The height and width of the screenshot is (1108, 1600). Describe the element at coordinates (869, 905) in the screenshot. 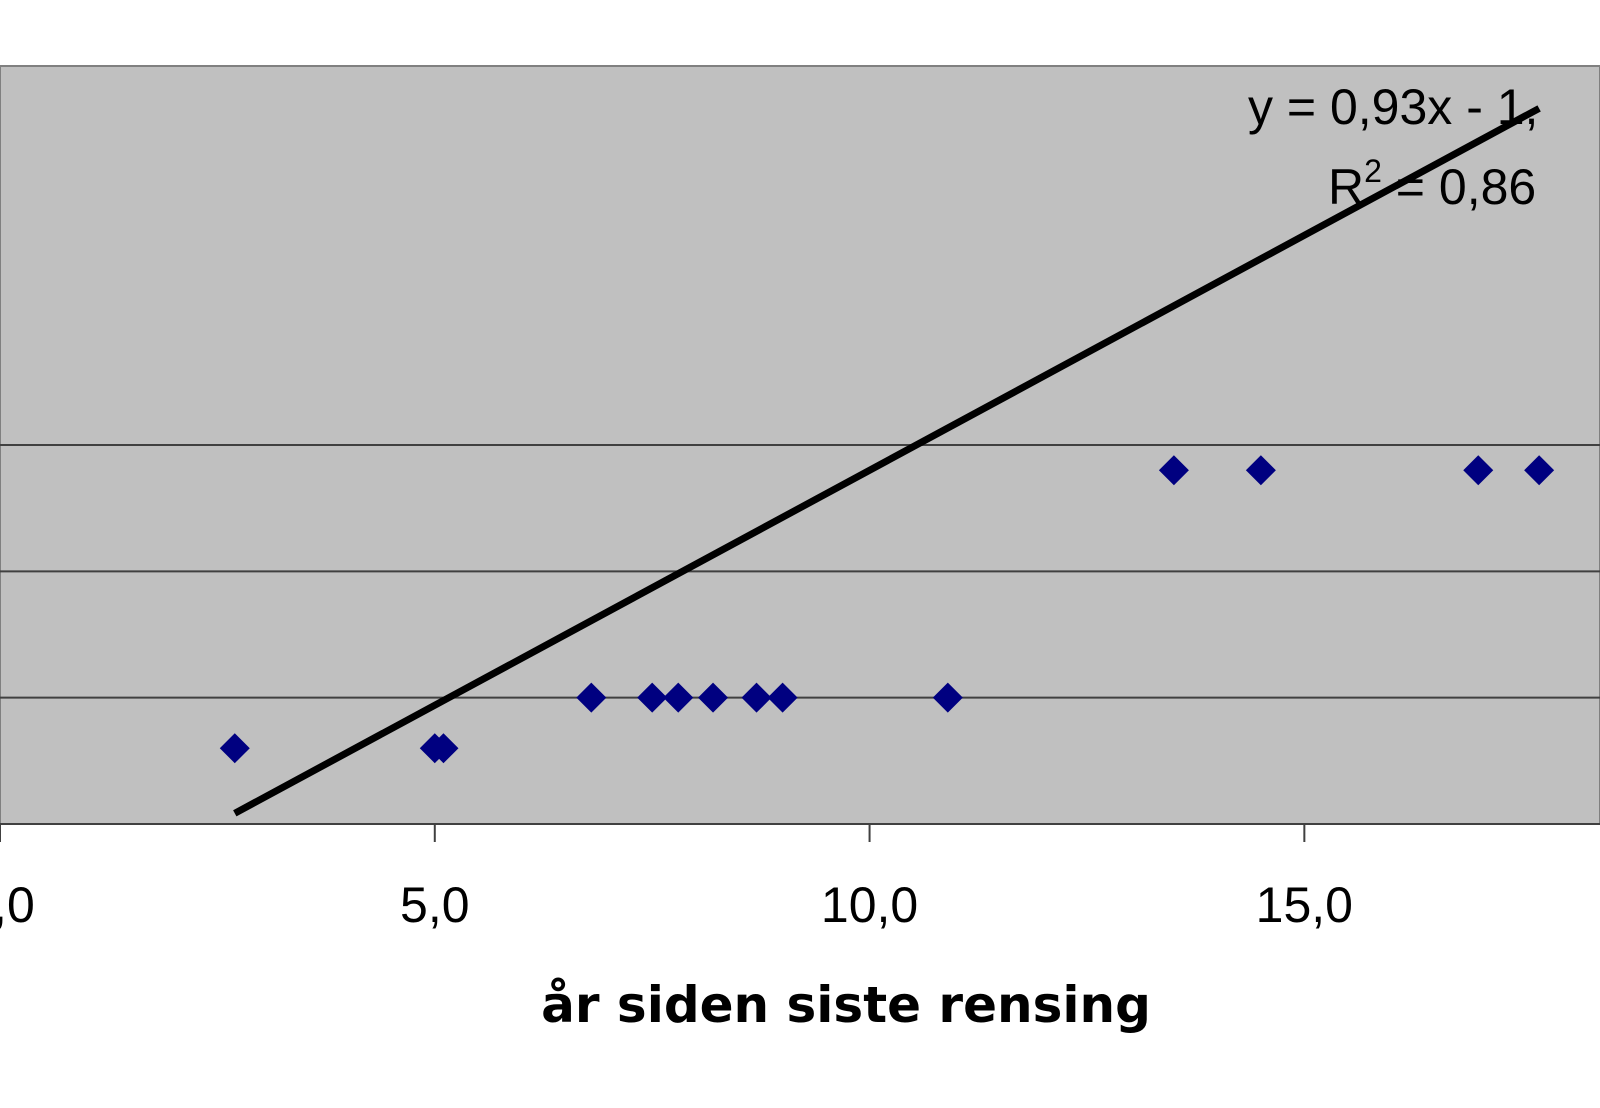

I see `x-tick-label-2: 10,0` at that location.